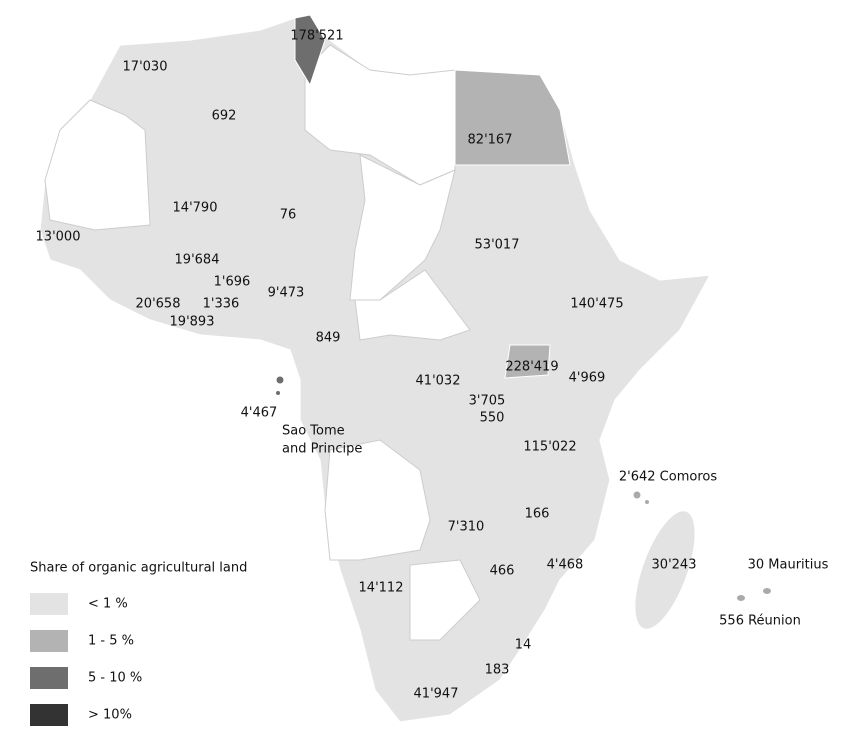 This screenshot has width=850, height=750. I want to click on region-label: Sao Tome, so click(313, 431).